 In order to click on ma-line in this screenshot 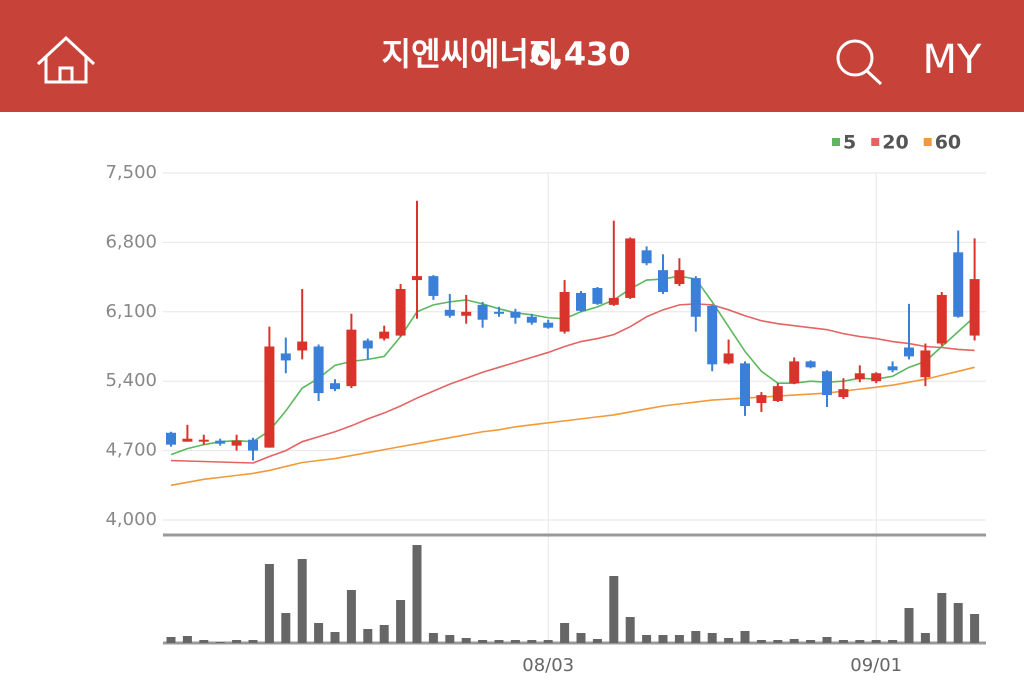, I will do `click(572, 426)`.